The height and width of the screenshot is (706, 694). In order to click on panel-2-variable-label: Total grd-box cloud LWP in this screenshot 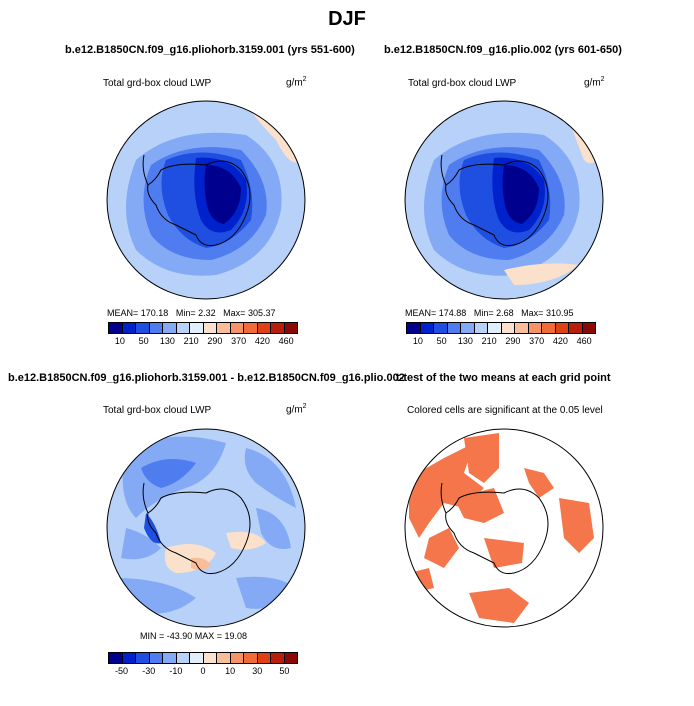, I will do `click(462, 83)`.